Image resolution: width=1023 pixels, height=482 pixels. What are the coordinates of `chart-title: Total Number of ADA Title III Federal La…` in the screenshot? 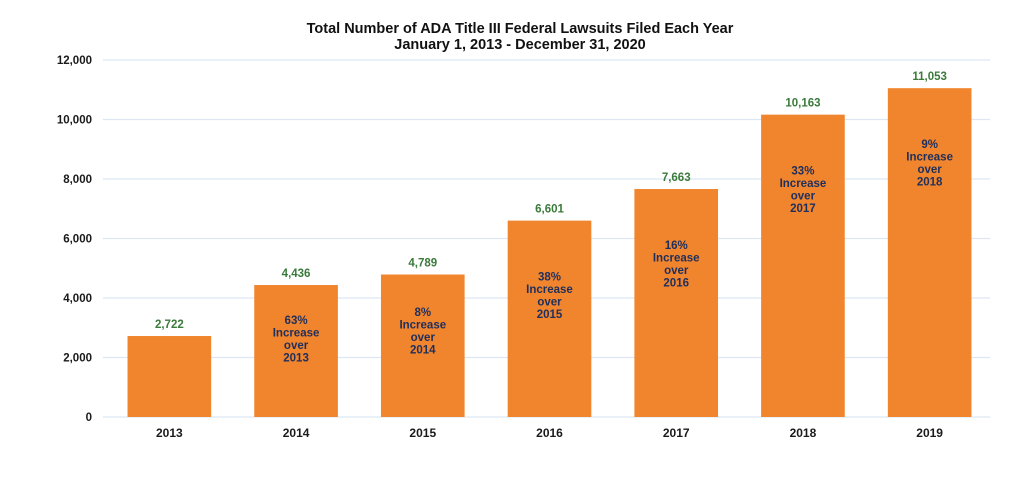 It's located at (520, 29).